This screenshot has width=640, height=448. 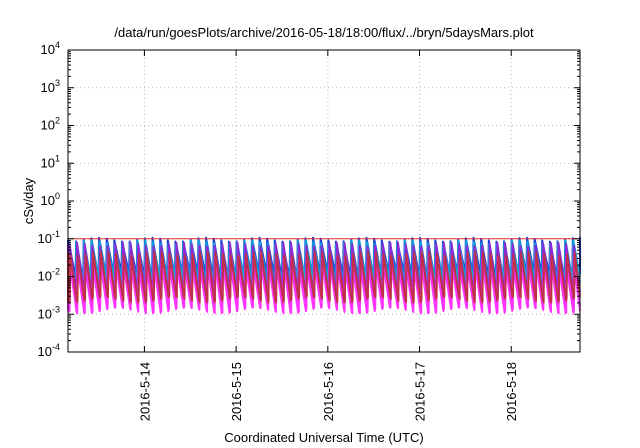 I want to click on y-tick-label: 10⁻², so click(x=49, y=275).